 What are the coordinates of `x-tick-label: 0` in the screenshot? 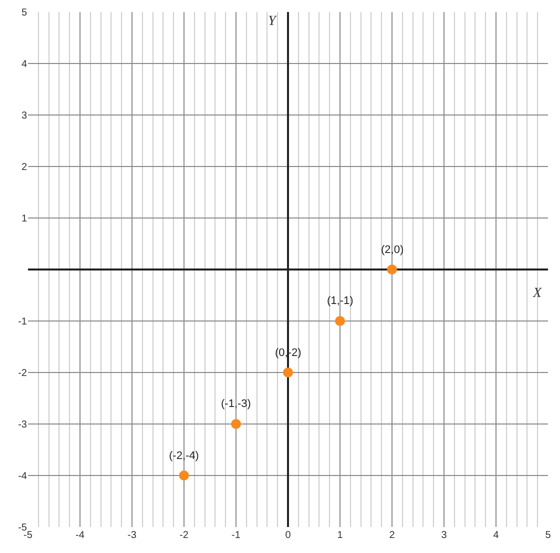 It's located at (288, 535).